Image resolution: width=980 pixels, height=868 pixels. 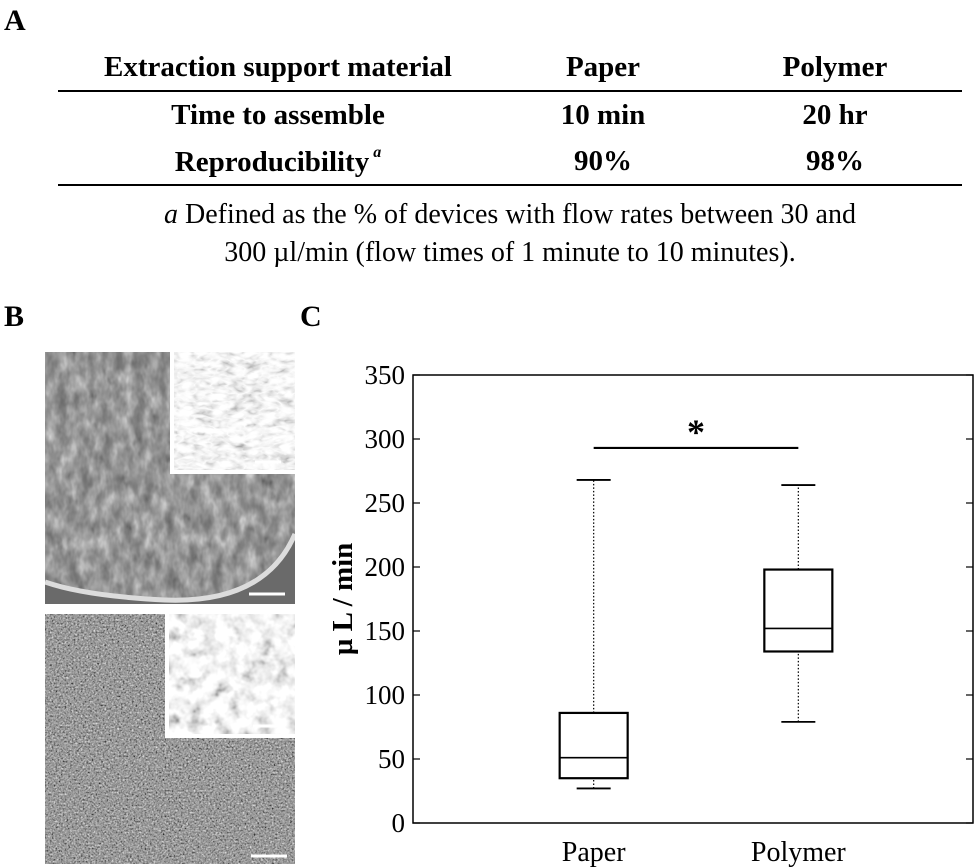 What do you see at coordinates (311, 316) in the screenshot?
I see `panel-label-c: C` at bounding box center [311, 316].